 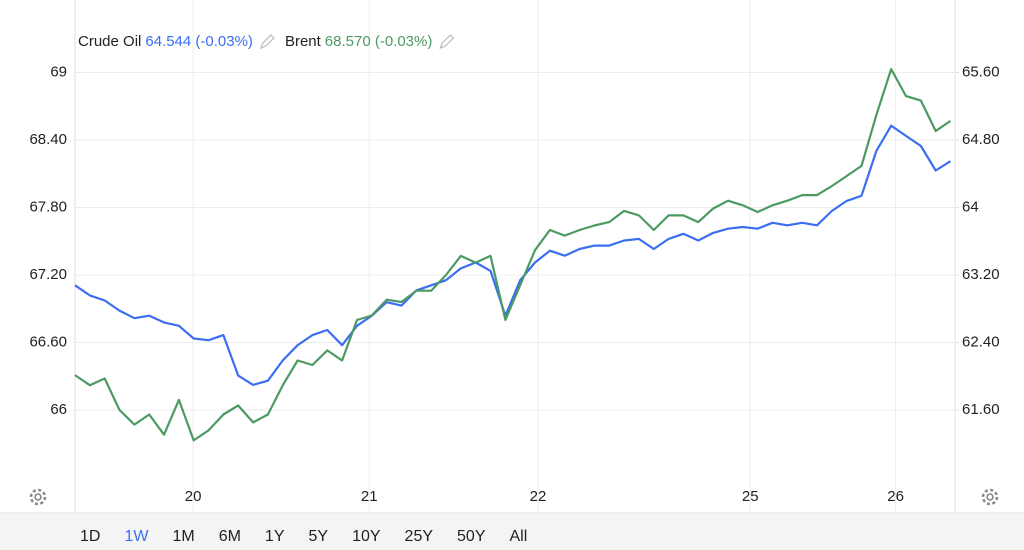 What do you see at coordinates (183, 536) in the screenshot?
I see `range-button: 1M` at bounding box center [183, 536].